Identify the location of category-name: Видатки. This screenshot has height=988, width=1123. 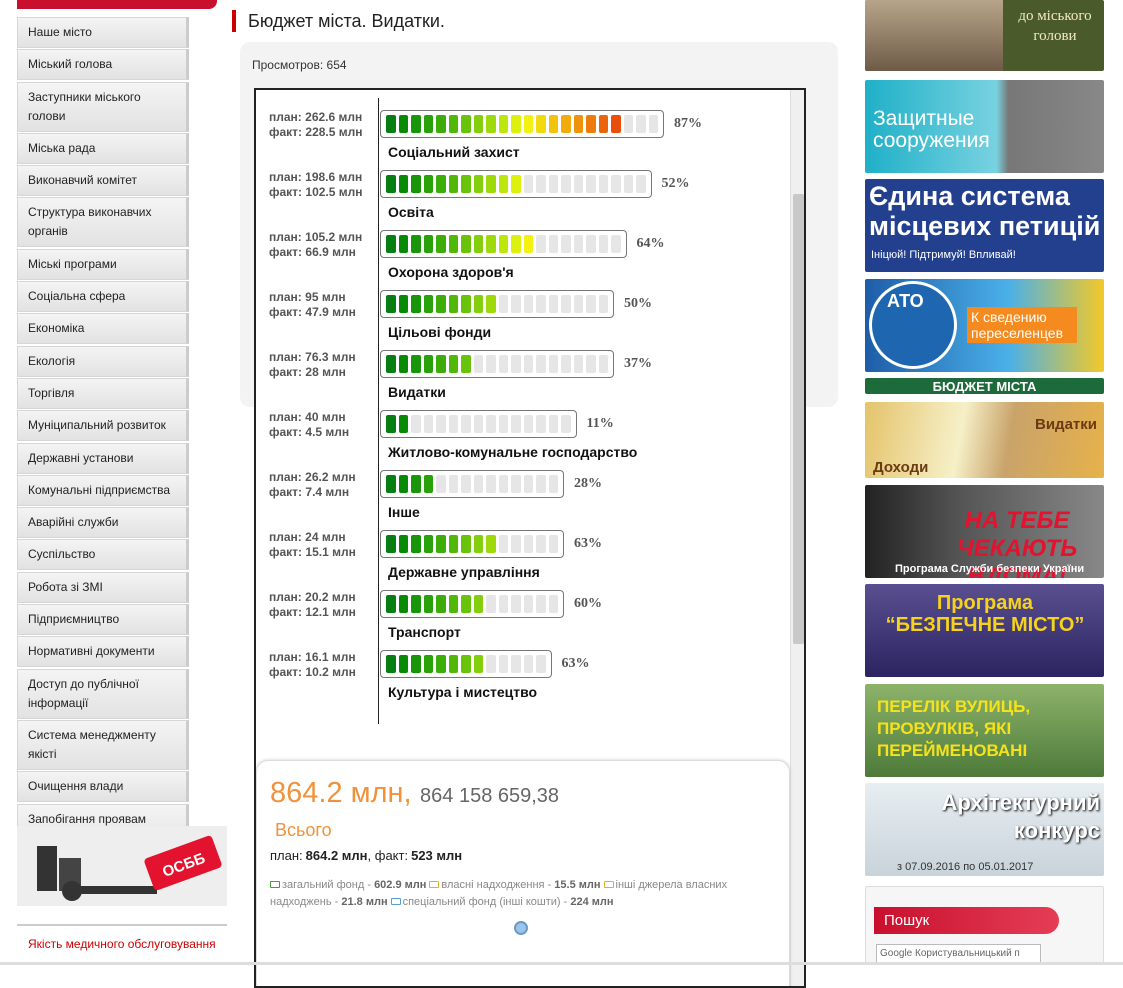
(417, 392).